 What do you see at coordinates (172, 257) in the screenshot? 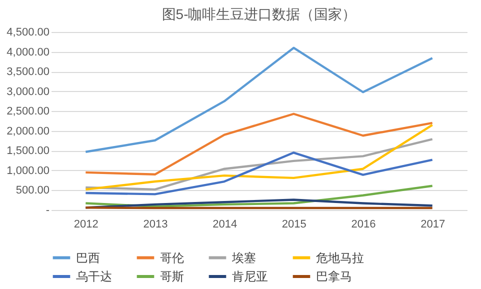
I see `legend-label: 哥伦` at bounding box center [172, 257].